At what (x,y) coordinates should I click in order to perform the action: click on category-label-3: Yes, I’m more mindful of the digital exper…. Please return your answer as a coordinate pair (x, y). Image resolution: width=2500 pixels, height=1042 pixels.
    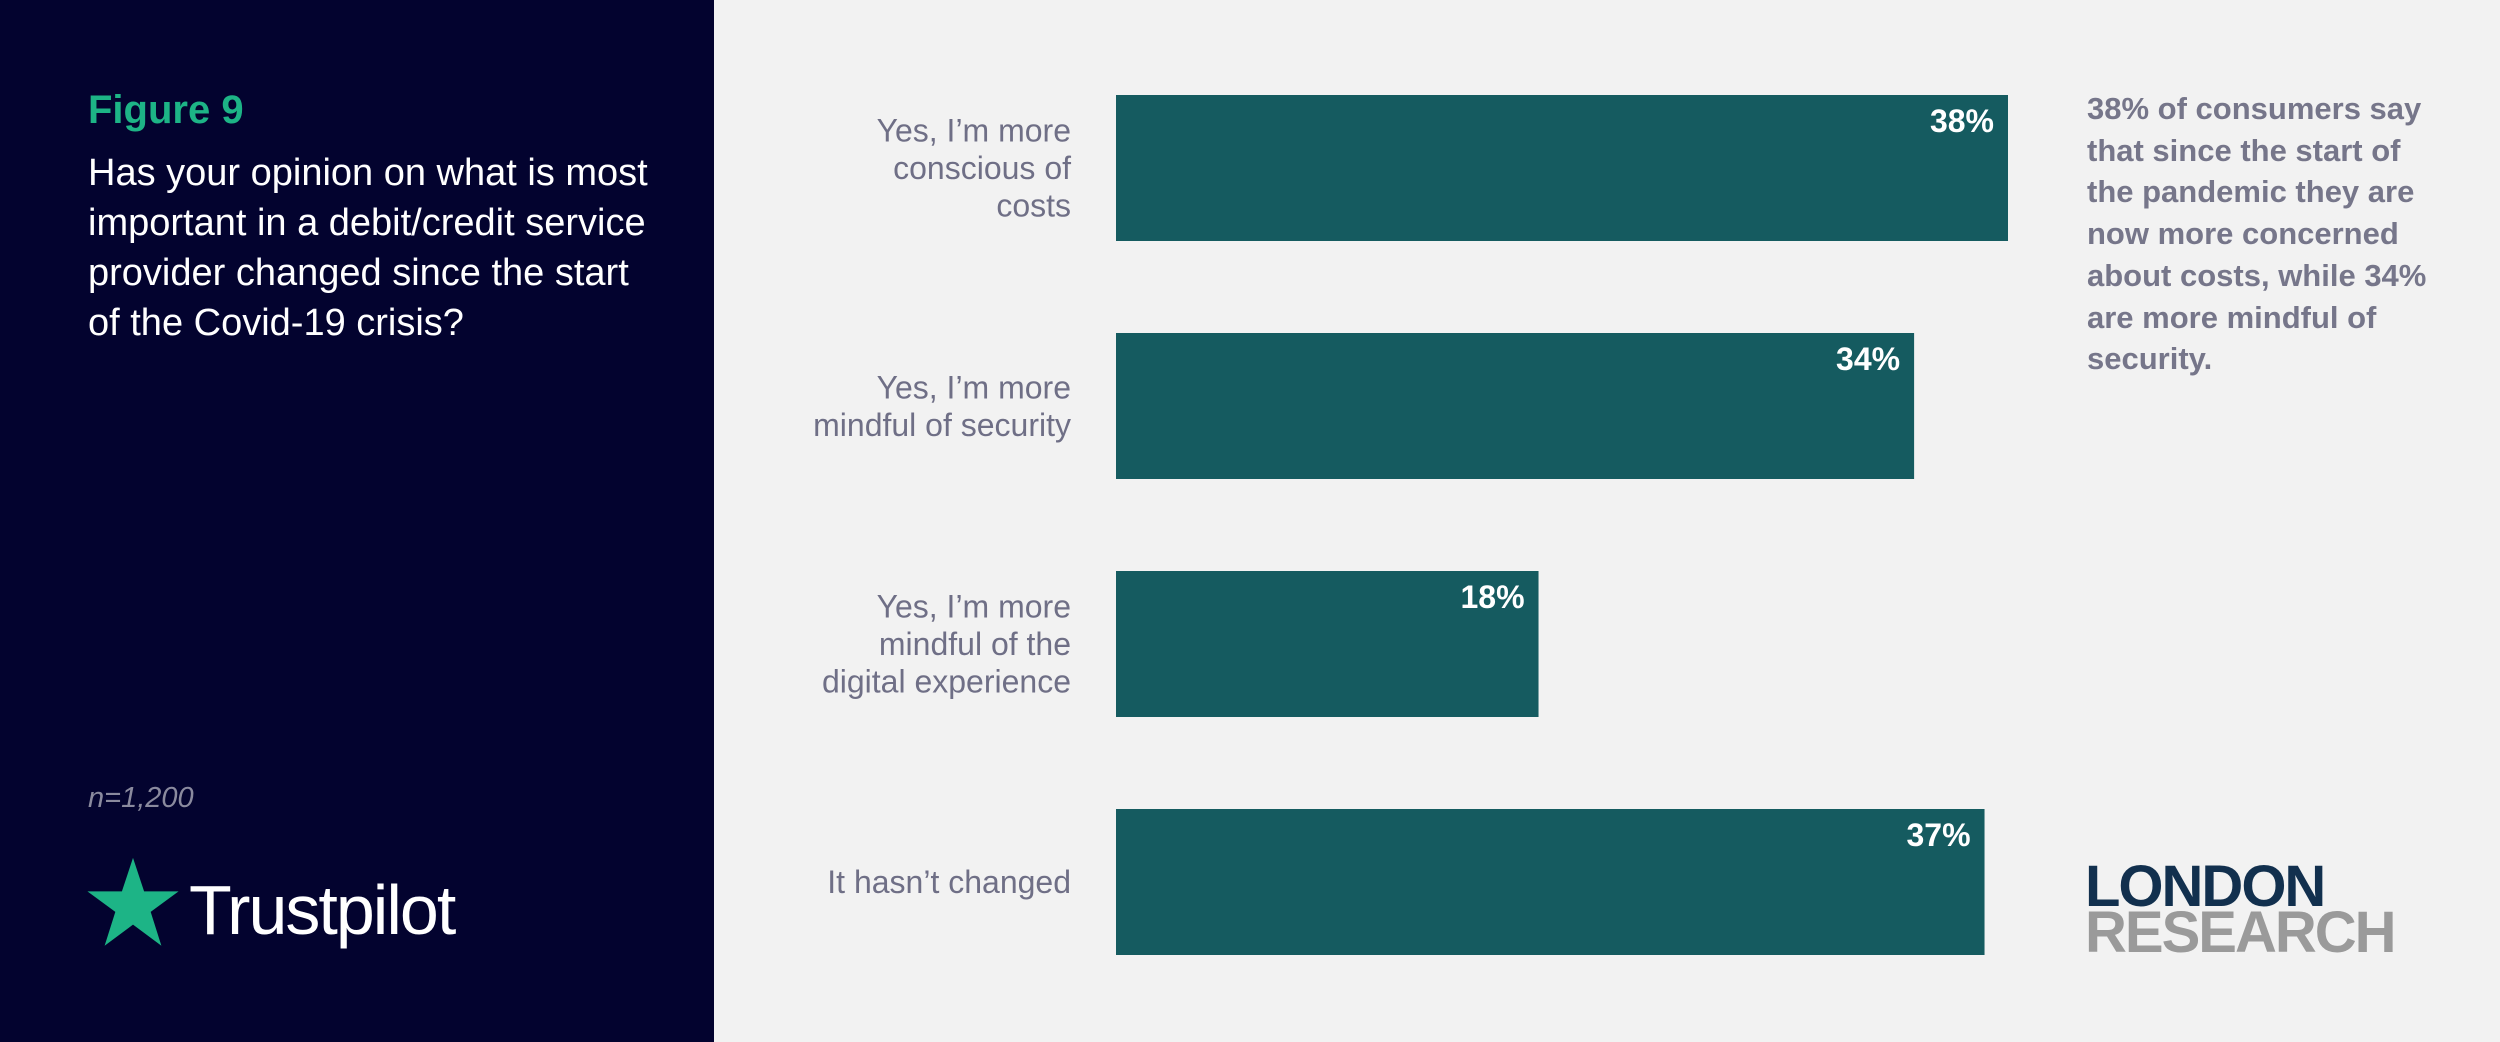
    Looking at the image, I should click on (946, 644).